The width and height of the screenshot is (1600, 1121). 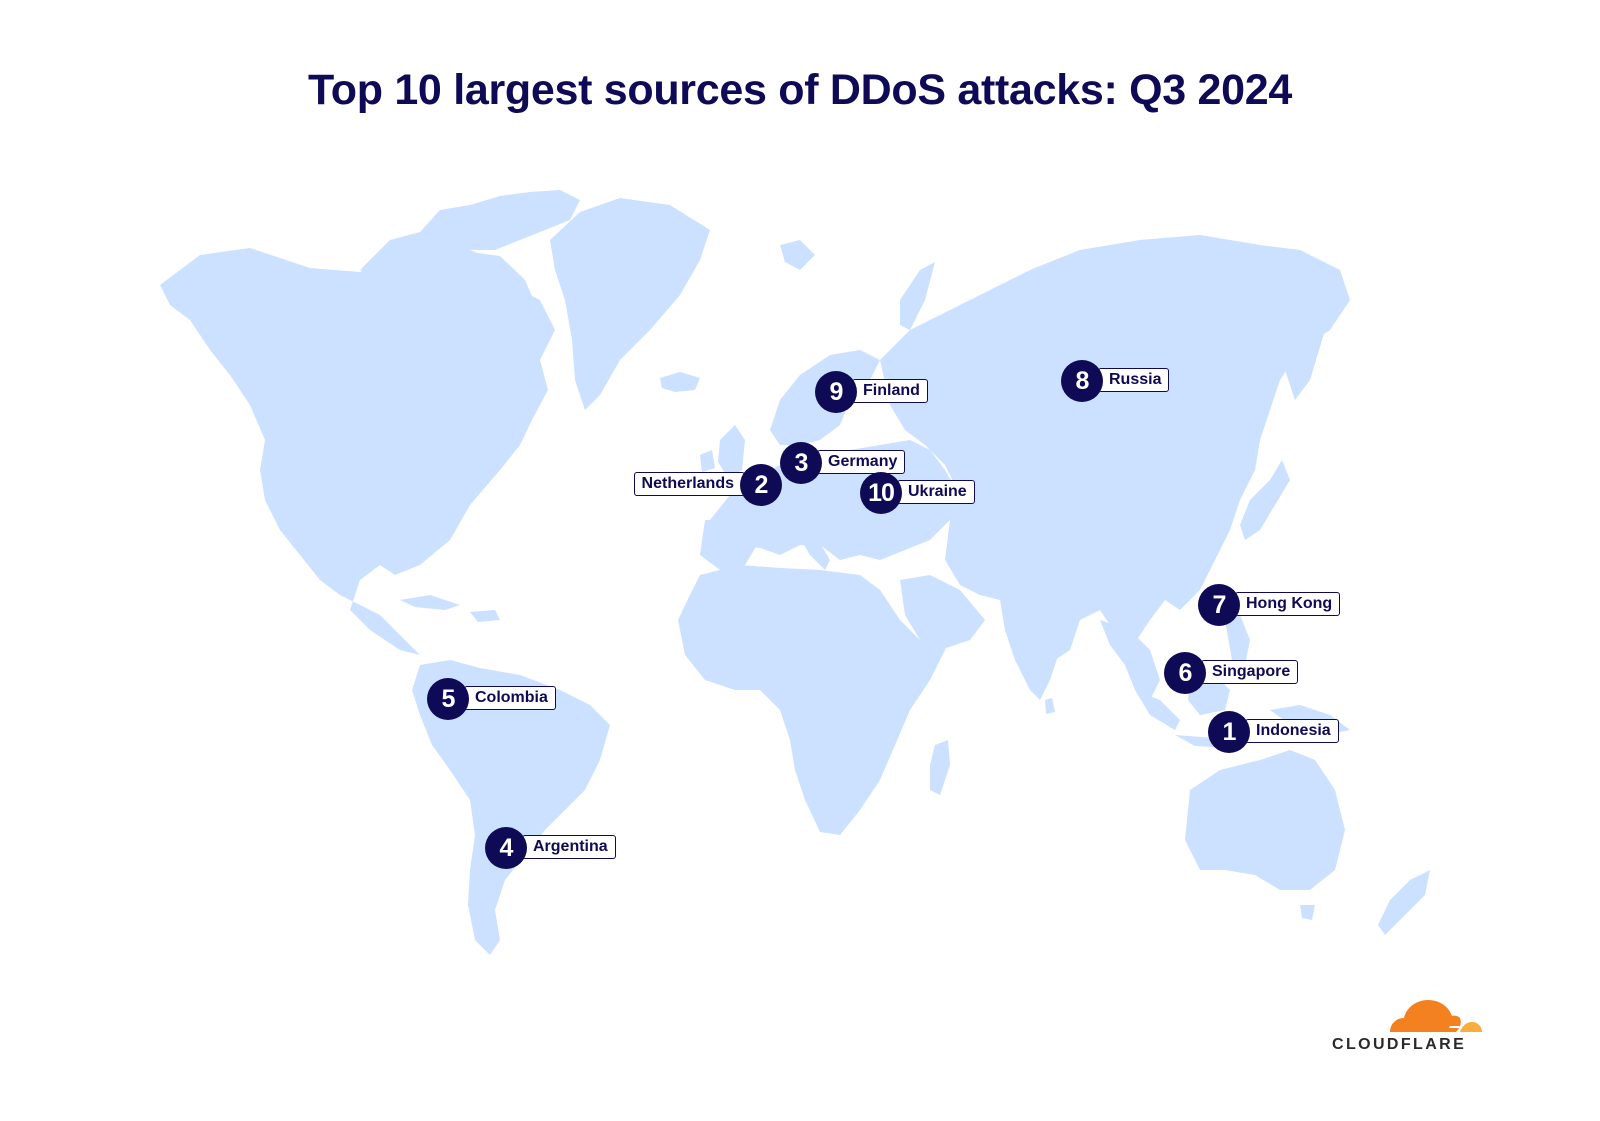 What do you see at coordinates (731, 451) in the screenshot?
I see `landmass-britain` at bounding box center [731, 451].